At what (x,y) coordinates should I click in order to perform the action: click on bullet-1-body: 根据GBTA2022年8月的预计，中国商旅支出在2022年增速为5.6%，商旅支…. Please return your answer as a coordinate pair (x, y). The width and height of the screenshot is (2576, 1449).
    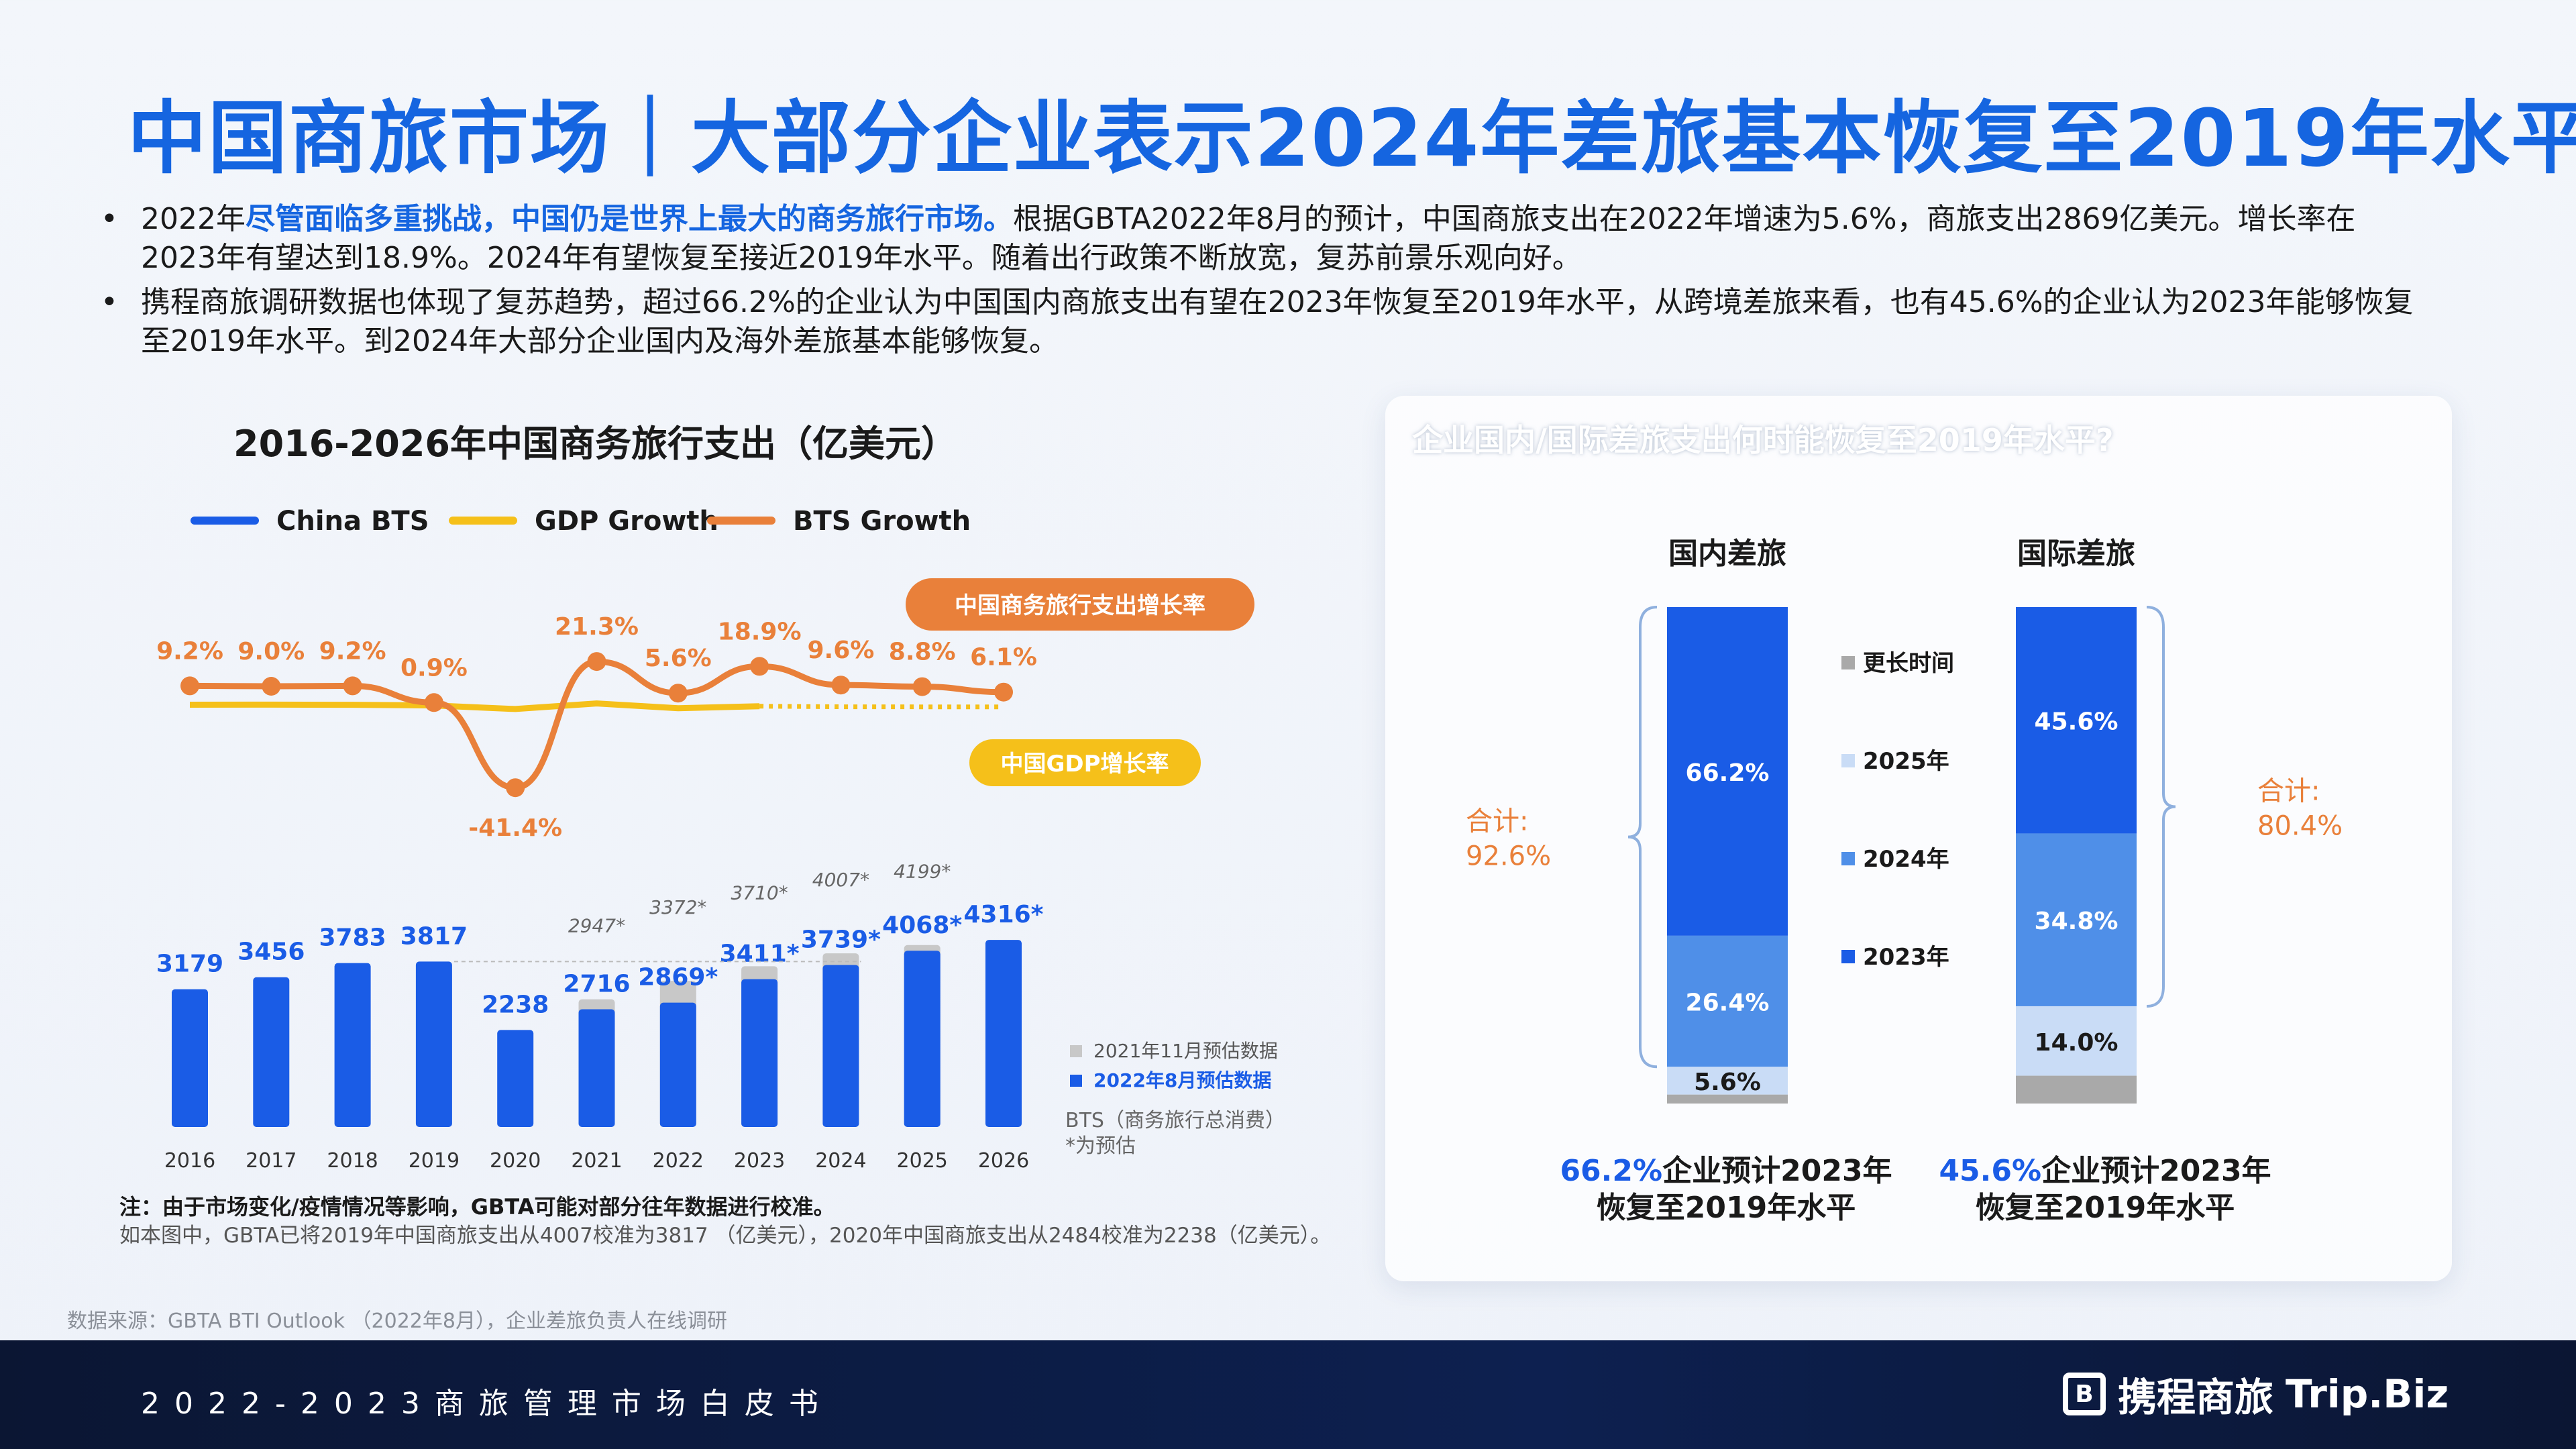
    Looking at the image, I should click on (1248, 238).